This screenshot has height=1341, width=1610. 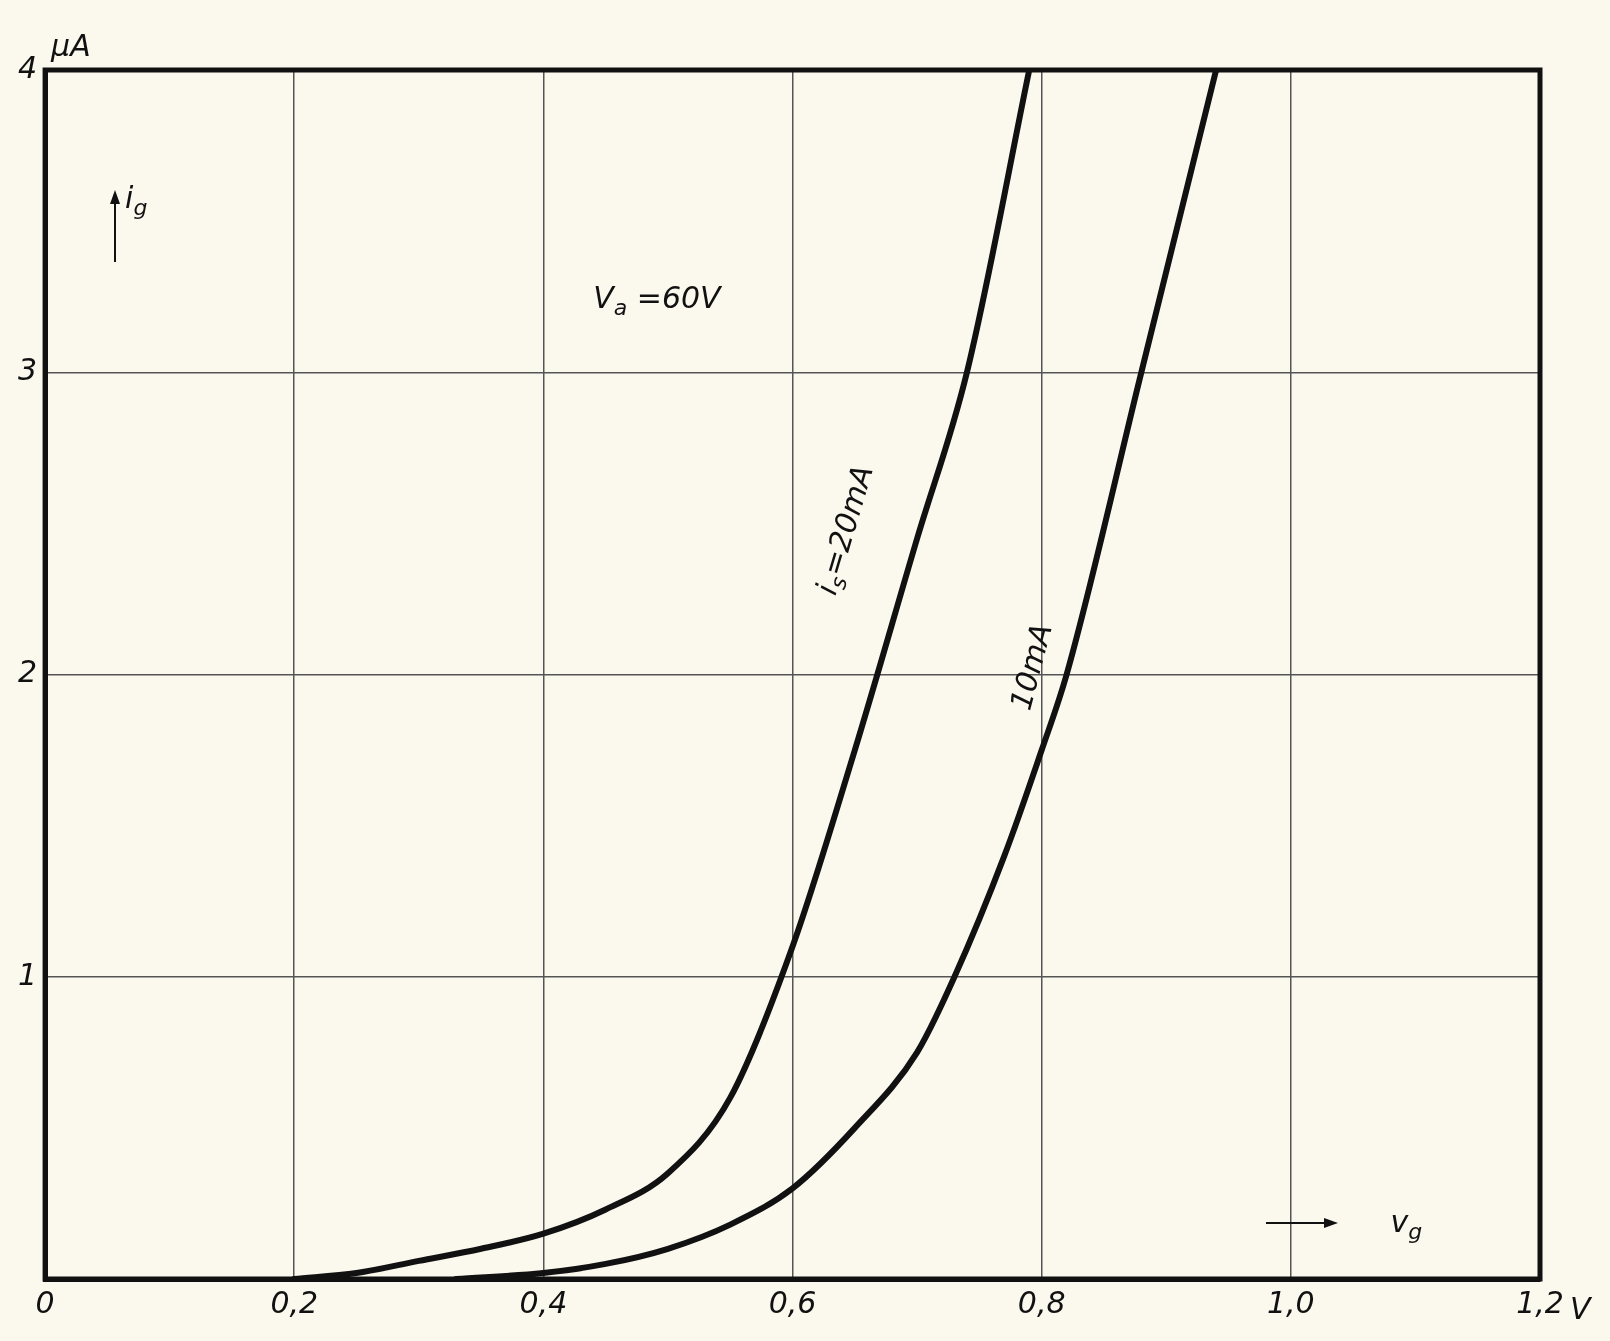 I want to click on x-tick-label: 0,8, so click(x=1041, y=1302).